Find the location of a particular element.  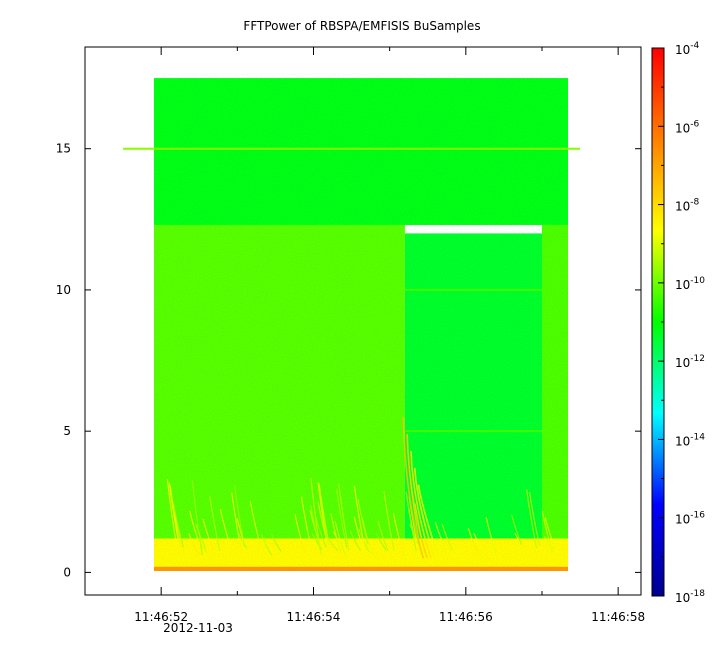

y-tick-label: 0 is located at coordinates (67, 572).